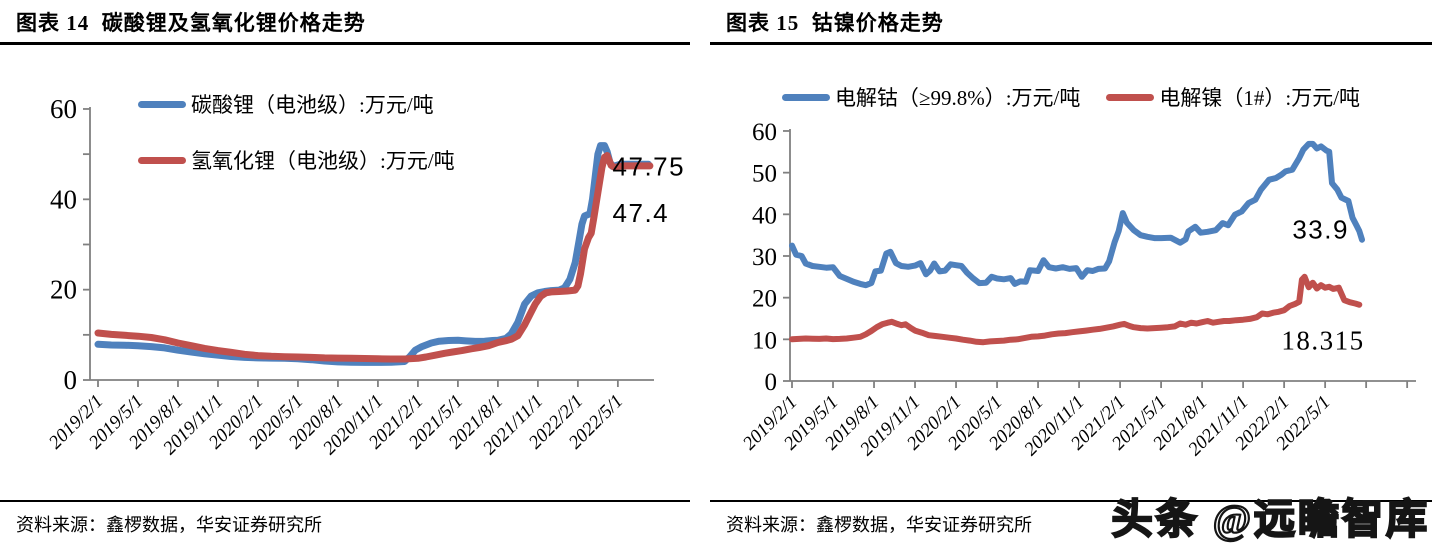 The height and width of the screenshot is (549, 1432). What do you see at coordinates (1071, 524) in the screenshot?
I see `panel-cobalt-nickel-footer: 资料来源：鑫椤数据，华安证券研究所` at bounding box center [1071, 524].